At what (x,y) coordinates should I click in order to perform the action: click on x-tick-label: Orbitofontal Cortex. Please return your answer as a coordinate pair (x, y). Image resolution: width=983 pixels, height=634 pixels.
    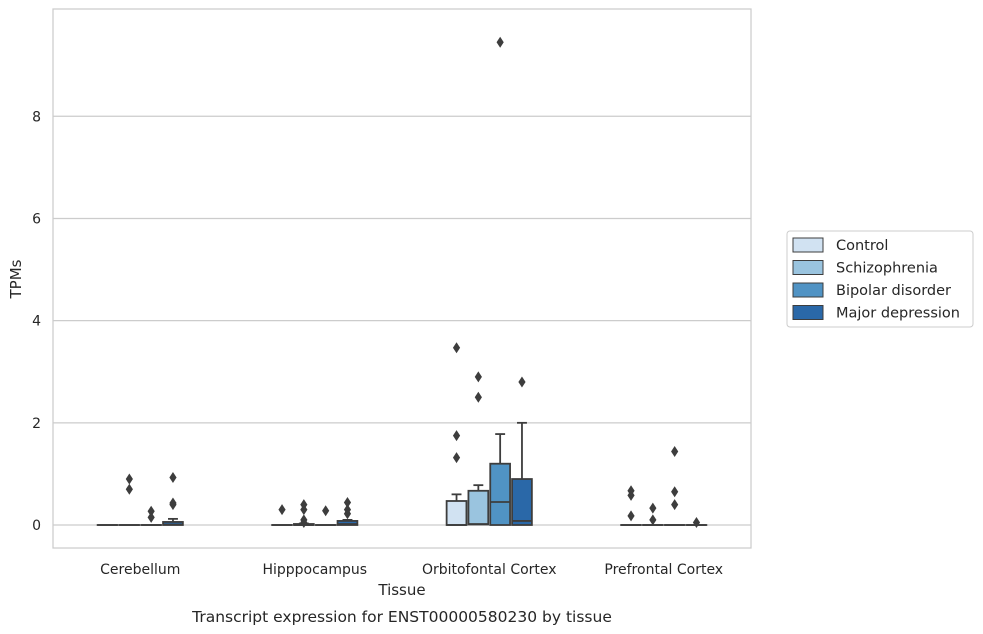
    Looking at the image, I should click on (489, 570).